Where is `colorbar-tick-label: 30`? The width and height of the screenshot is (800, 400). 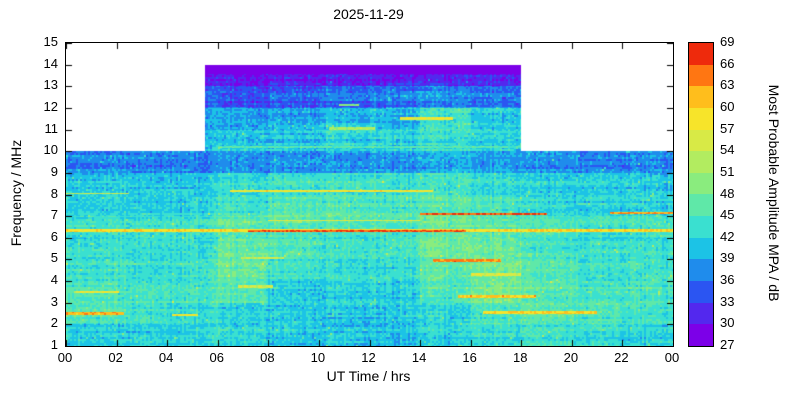
colorbar-tick-label: 30 is located at coordinates (727, 323).